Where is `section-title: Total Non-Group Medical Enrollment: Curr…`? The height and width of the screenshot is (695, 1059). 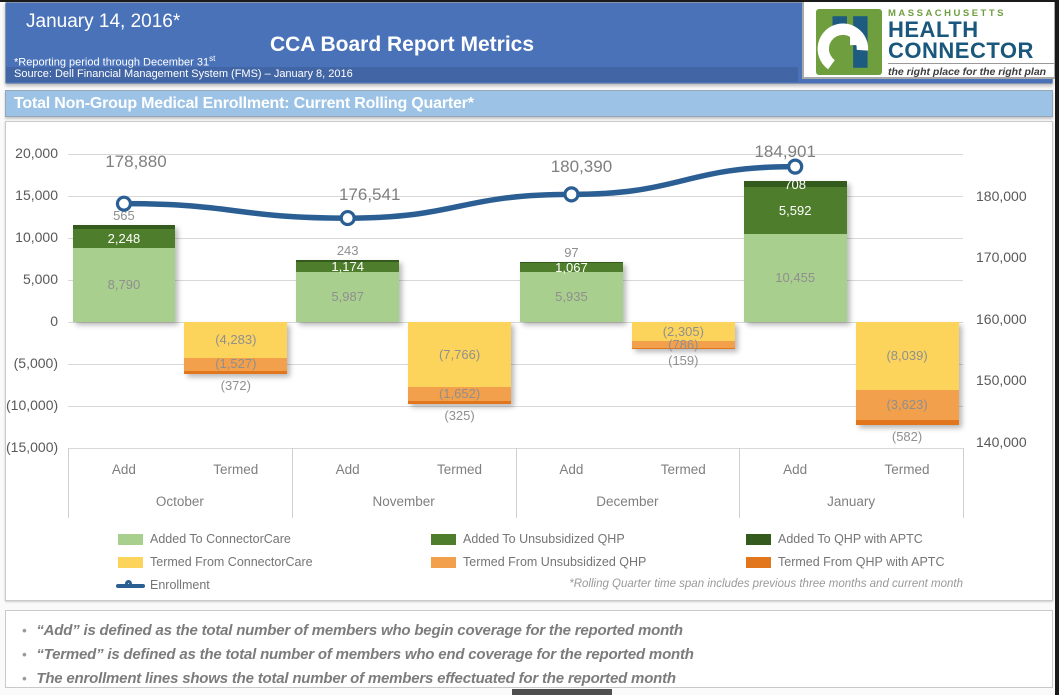
section-title: Total Non-Group Medical Enrollment: Curr… is located at coordinates (244, 103).